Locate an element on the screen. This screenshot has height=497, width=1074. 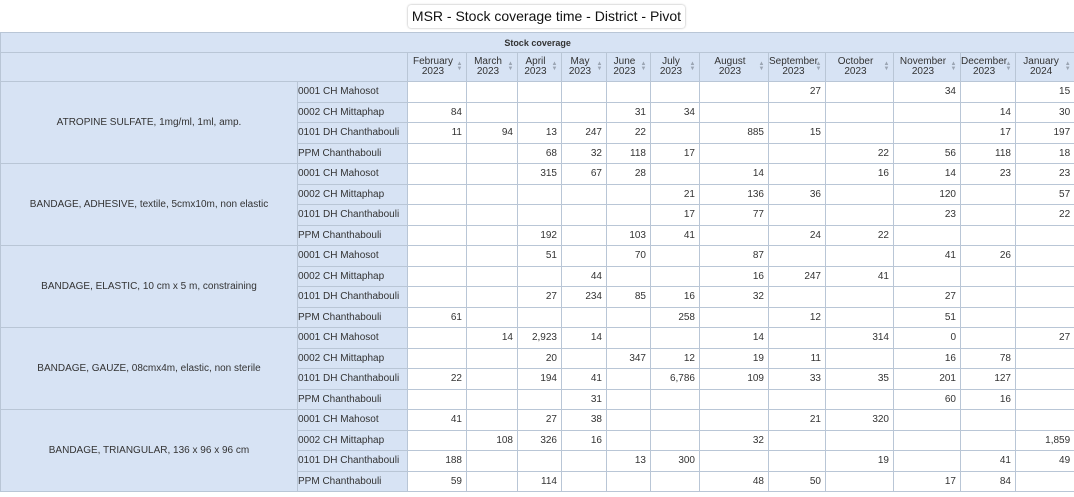
column-header-label: October 2023 is located at coordinates (860, 67).